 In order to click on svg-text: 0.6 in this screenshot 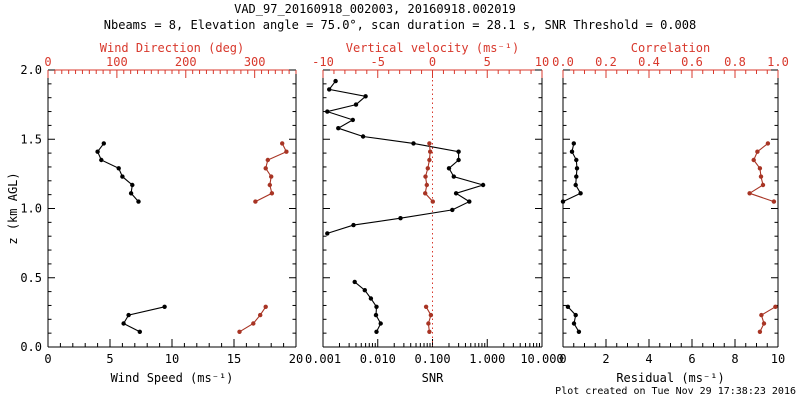, I will do `click(692, 62)`.